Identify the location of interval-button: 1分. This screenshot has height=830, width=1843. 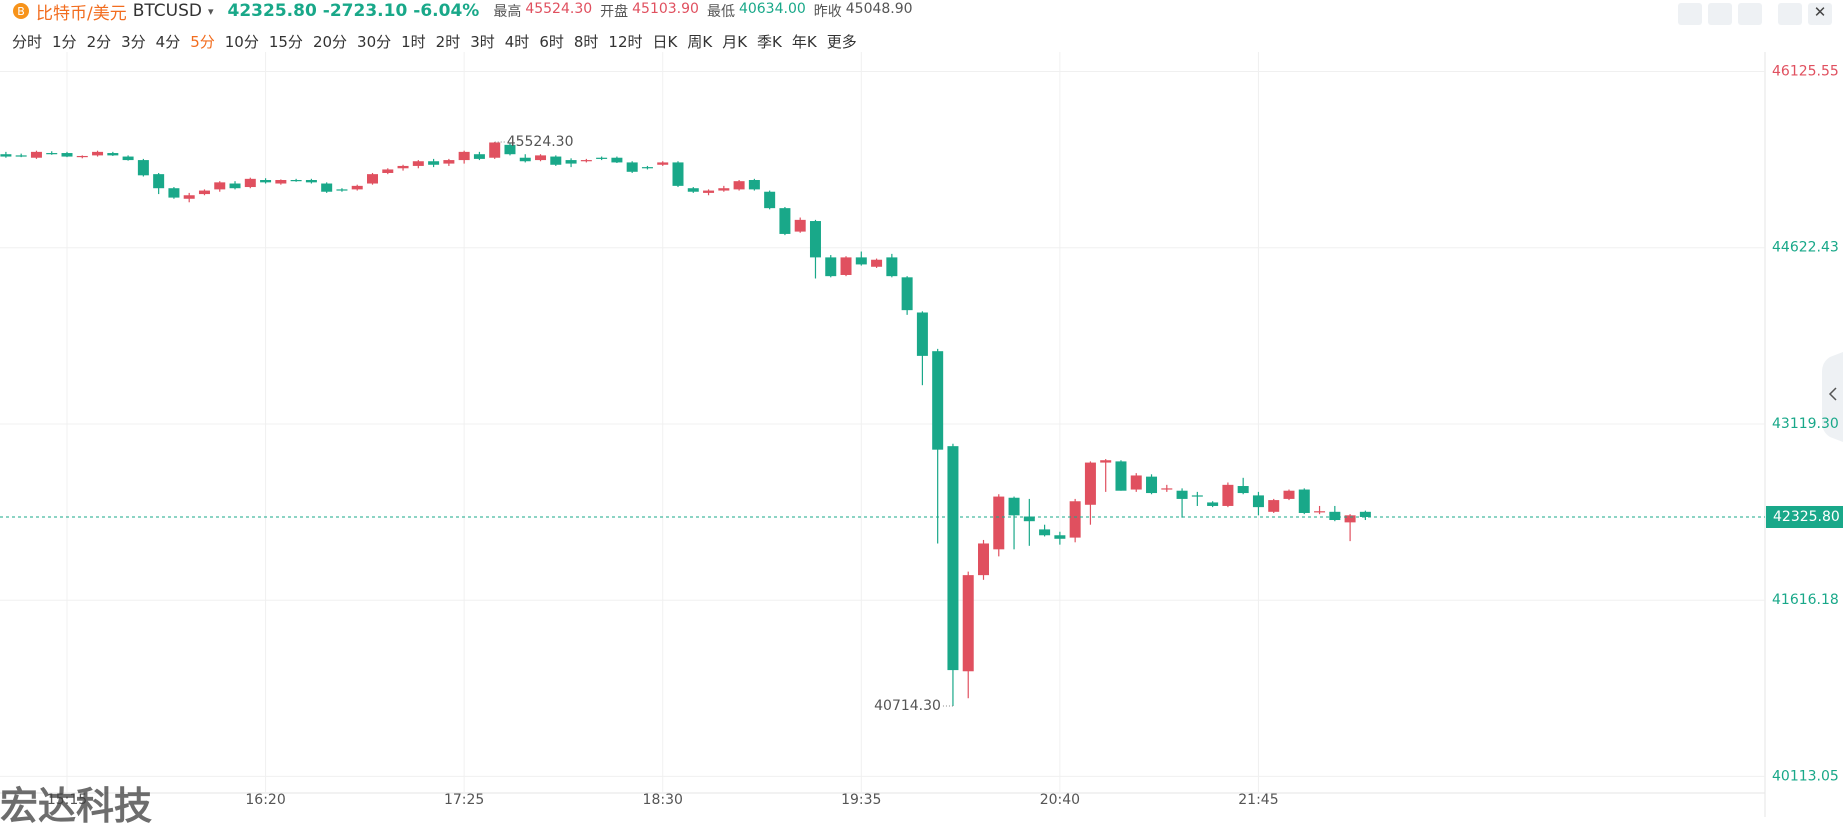
(64, 41).